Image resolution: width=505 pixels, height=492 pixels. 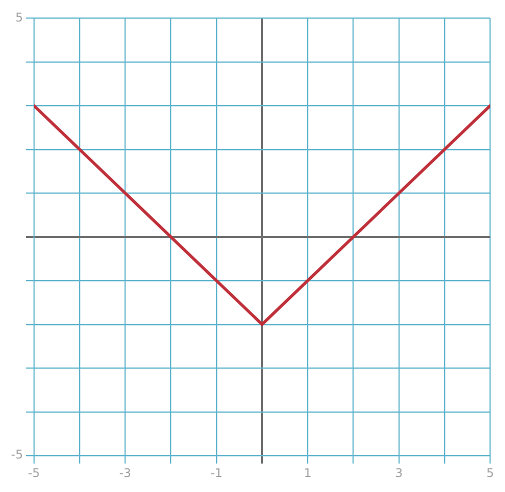 I want to click on x-tick-label: 5, so click(x=490, y=473).